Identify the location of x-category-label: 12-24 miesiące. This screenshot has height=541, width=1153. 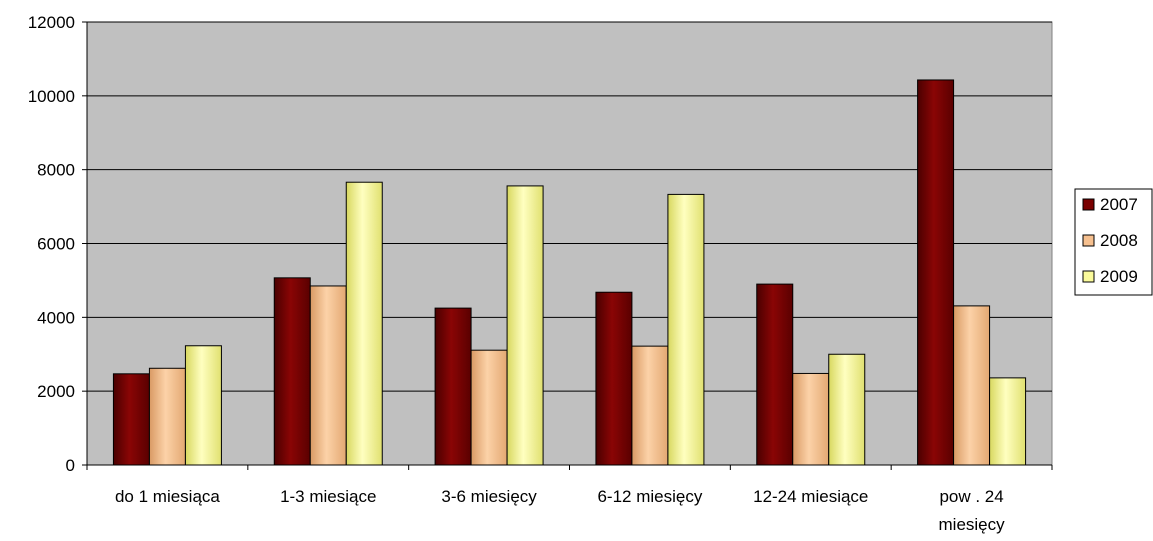
(810, 496).